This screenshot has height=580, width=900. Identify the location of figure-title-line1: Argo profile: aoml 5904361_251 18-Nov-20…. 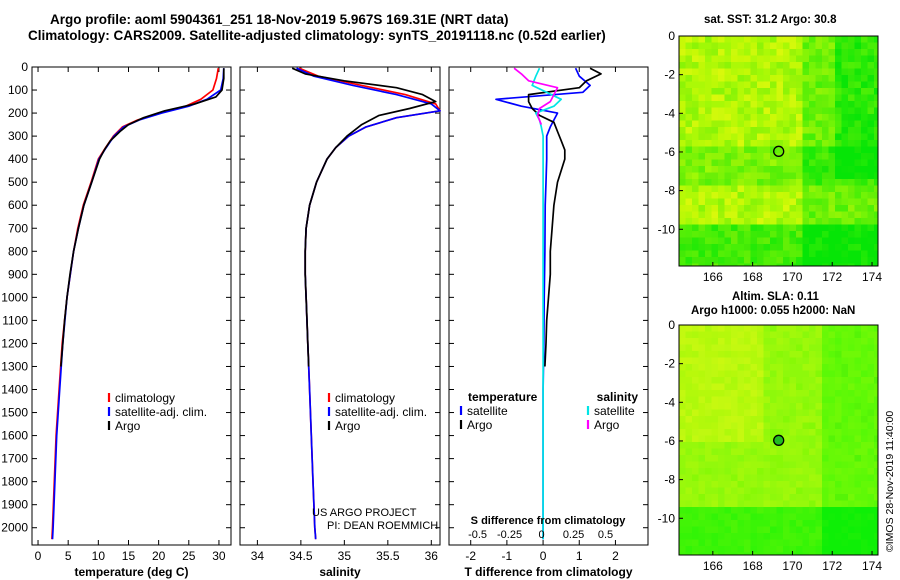
(279, 19).